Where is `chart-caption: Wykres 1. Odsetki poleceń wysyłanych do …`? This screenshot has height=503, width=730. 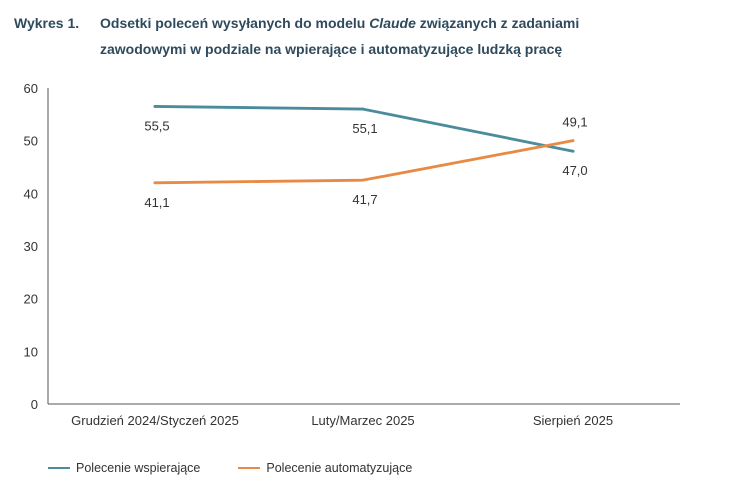 chart-caption: Wykres 1. Odsetki poleceń wysyłanych do … is located at coordinates (364, 36).